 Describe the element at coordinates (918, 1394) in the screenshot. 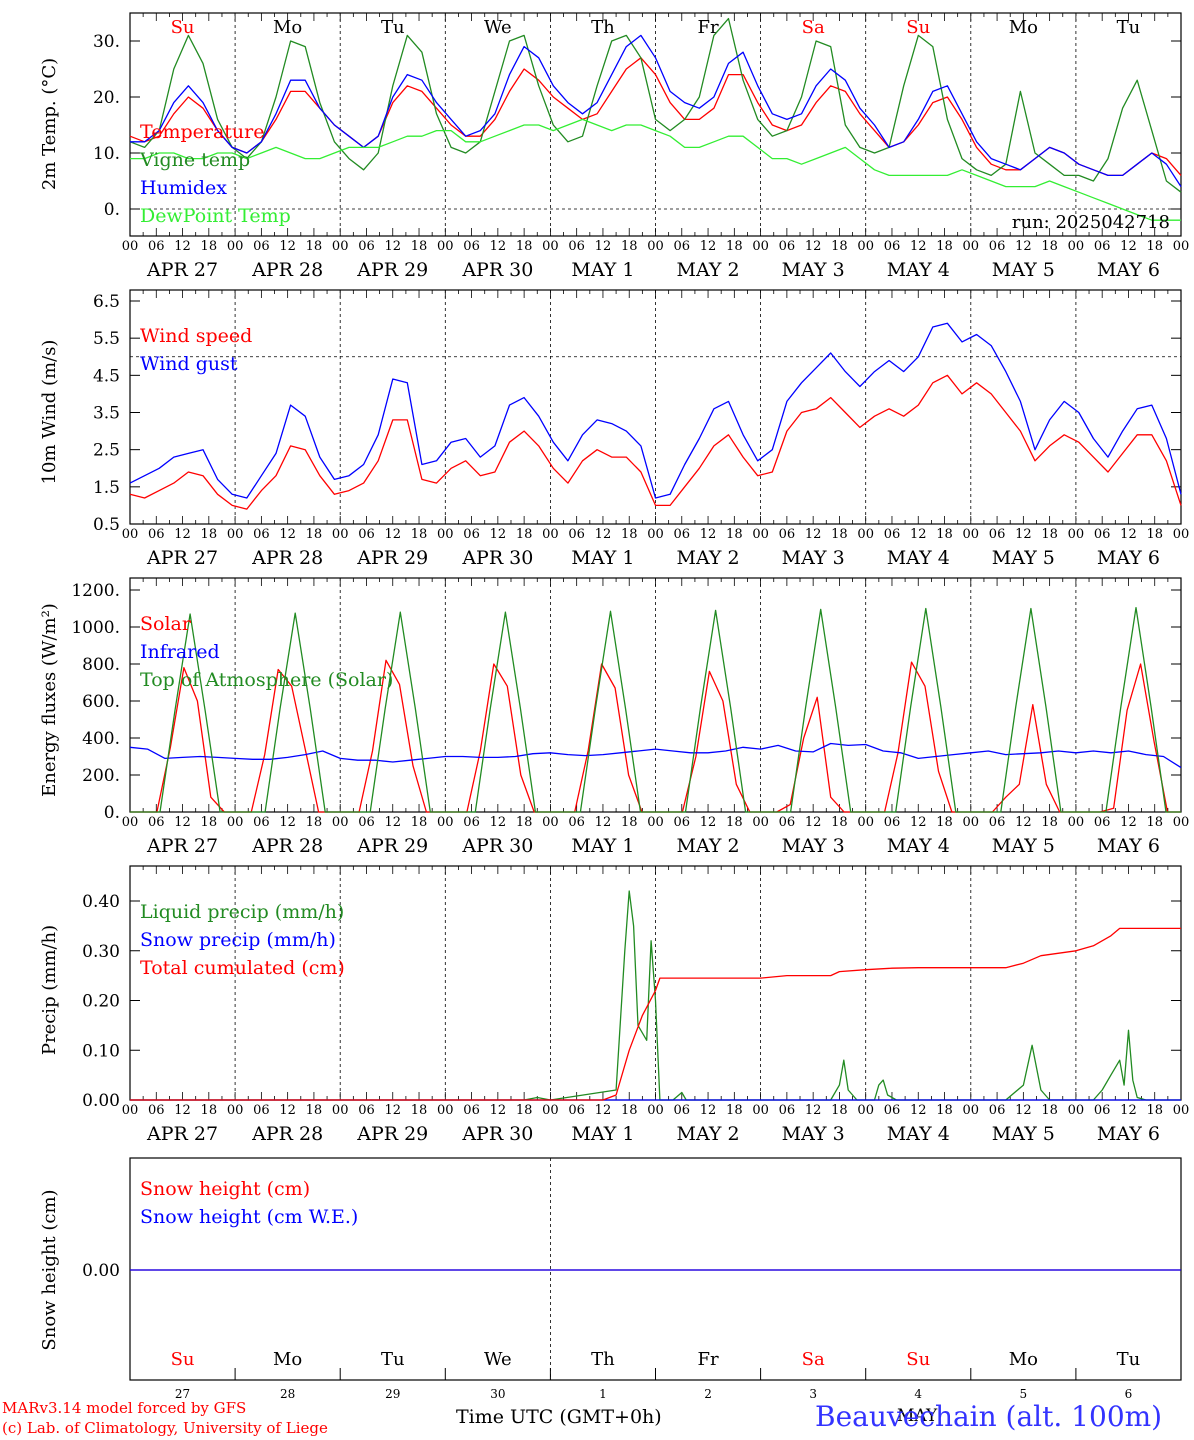

I see `day-number-label: 4` at that location.